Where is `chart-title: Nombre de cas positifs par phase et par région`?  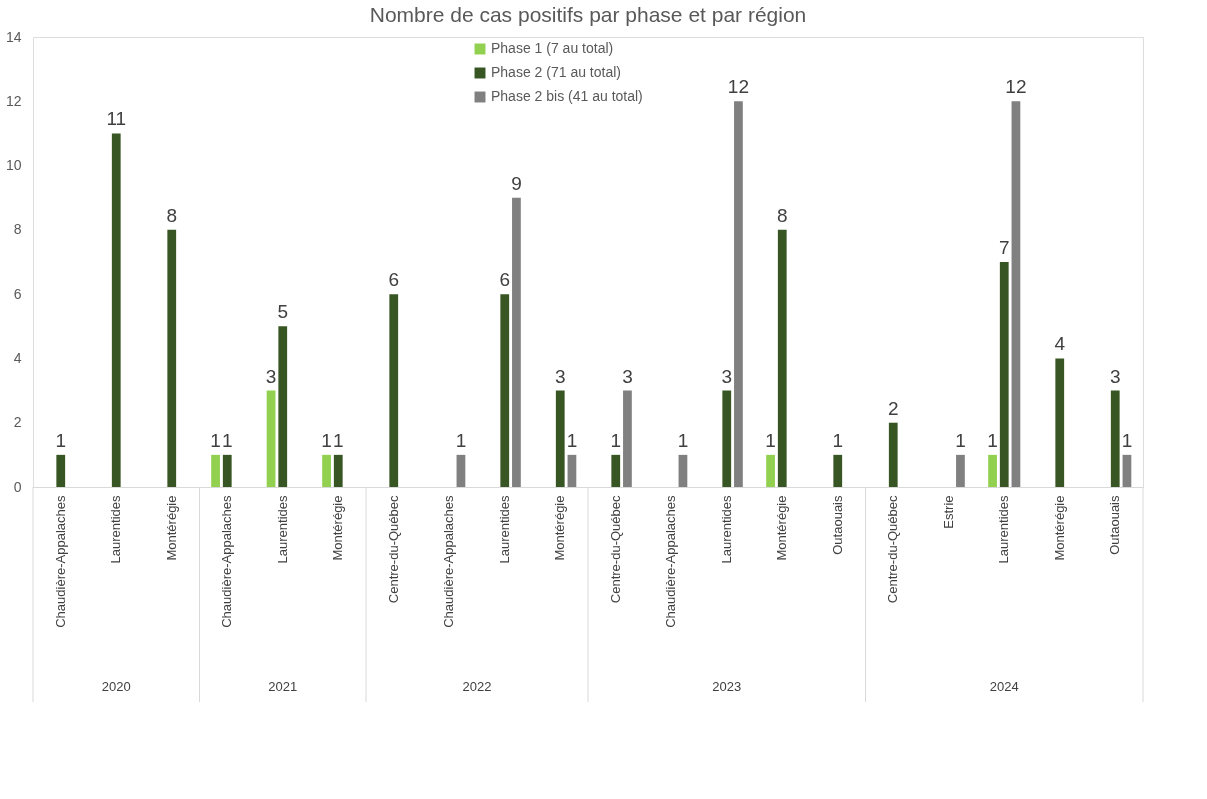 chart-title: Nombre de cas positifs par phase et par région is located at coordinates (588, 14).